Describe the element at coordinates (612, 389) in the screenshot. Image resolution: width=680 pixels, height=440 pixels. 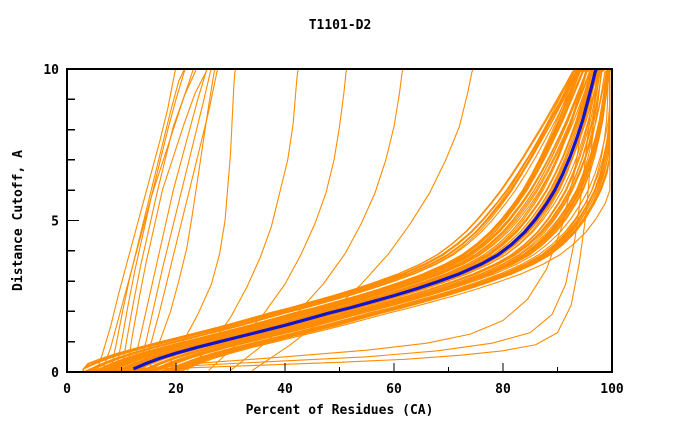
I see `x-tick-label: 100` at that location.